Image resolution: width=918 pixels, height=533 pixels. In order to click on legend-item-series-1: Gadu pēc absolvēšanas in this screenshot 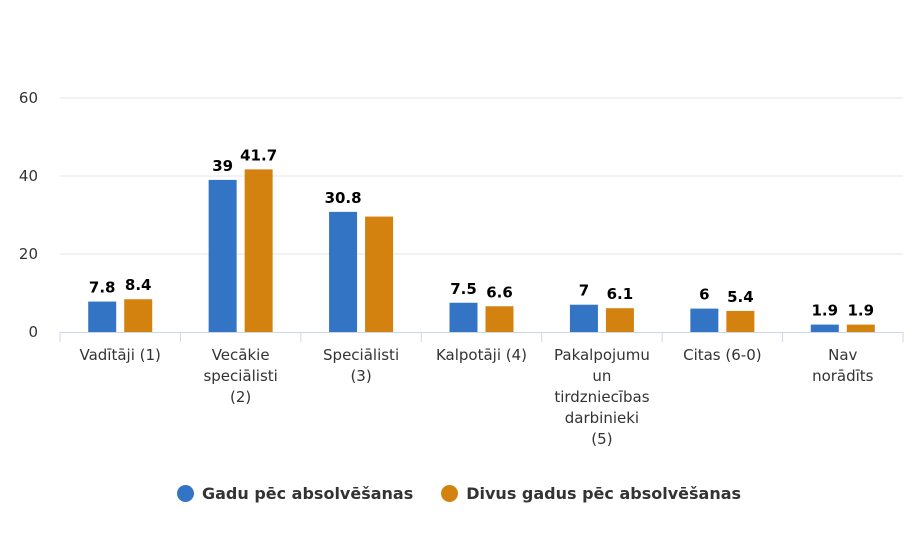, I will do `click(295, 493)`.